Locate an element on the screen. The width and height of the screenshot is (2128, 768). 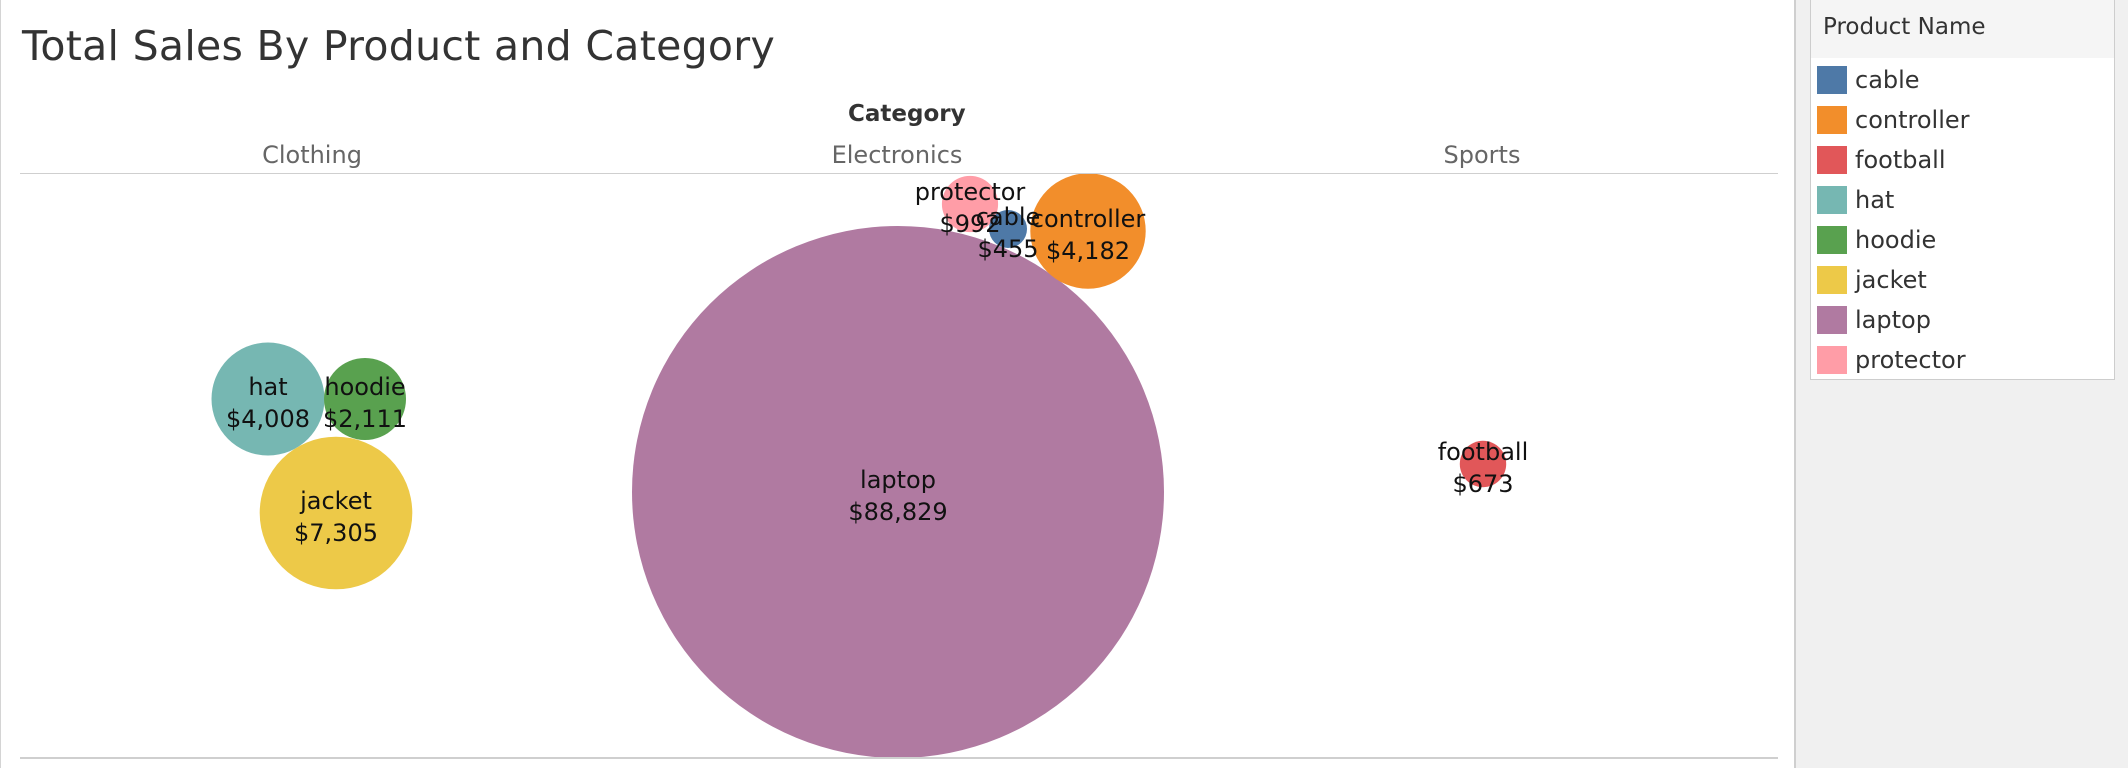
legend-label-protector: protector is located at coordinates (1910, 360).